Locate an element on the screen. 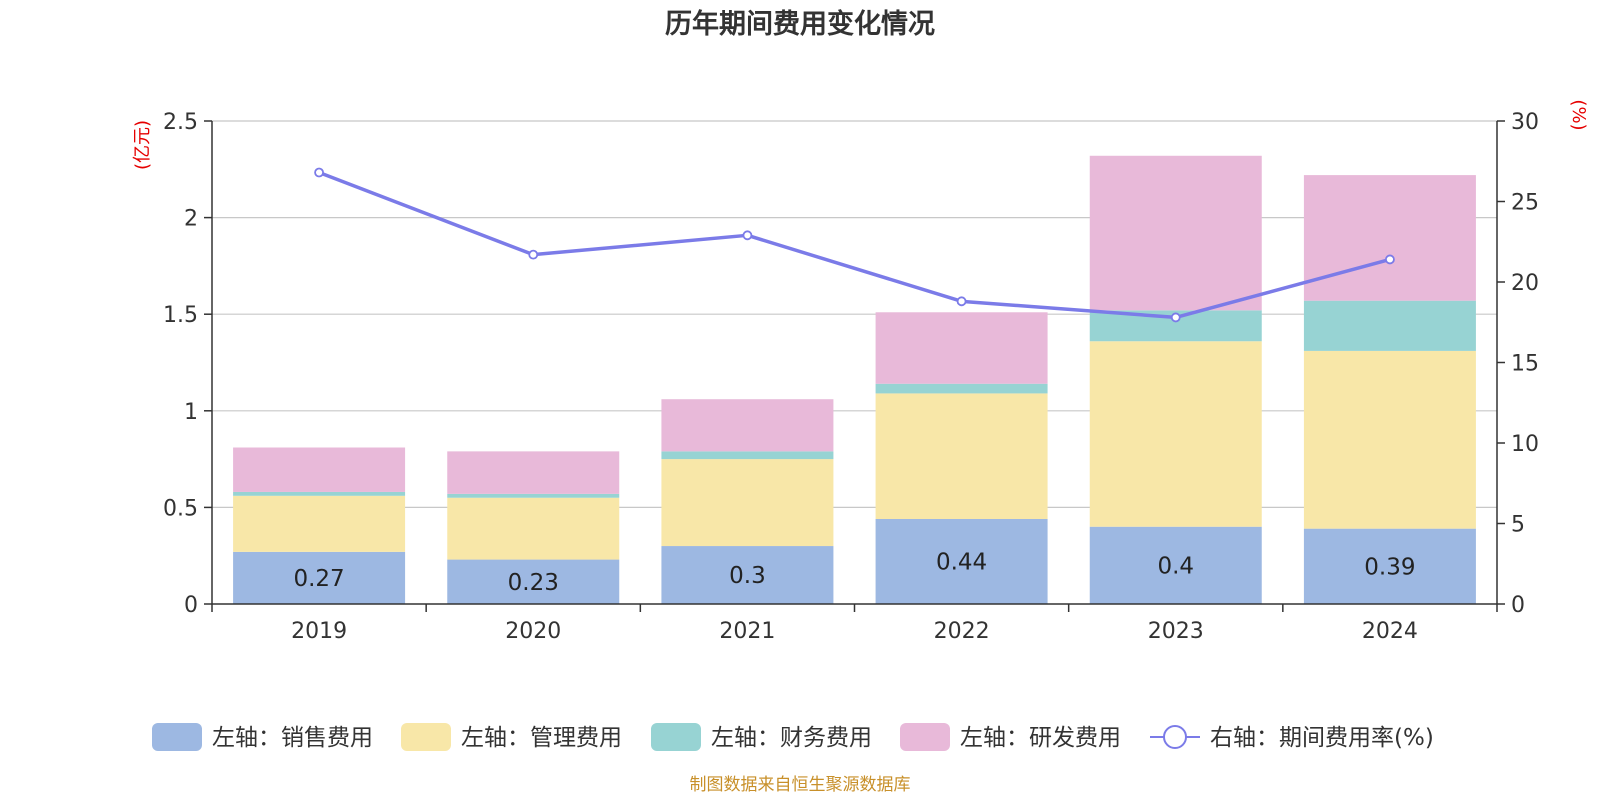 This screenshot has width=1600, height=800. x-tick-label: 2019 is located at coordinates (319, 631).